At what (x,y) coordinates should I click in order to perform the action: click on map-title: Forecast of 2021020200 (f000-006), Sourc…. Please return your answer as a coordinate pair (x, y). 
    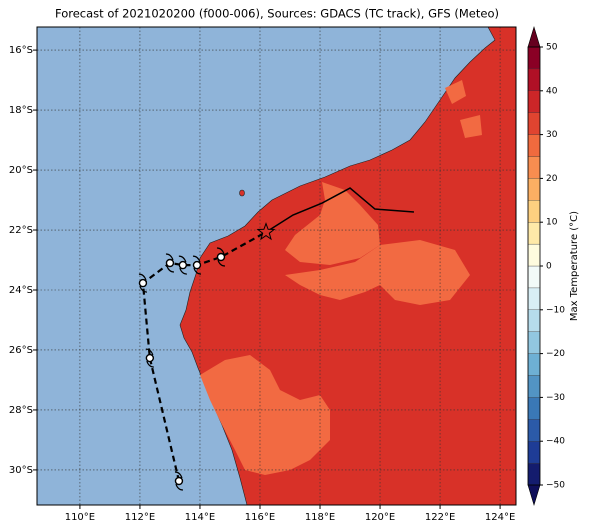
    Looking at the image, I should click on (277, 14).